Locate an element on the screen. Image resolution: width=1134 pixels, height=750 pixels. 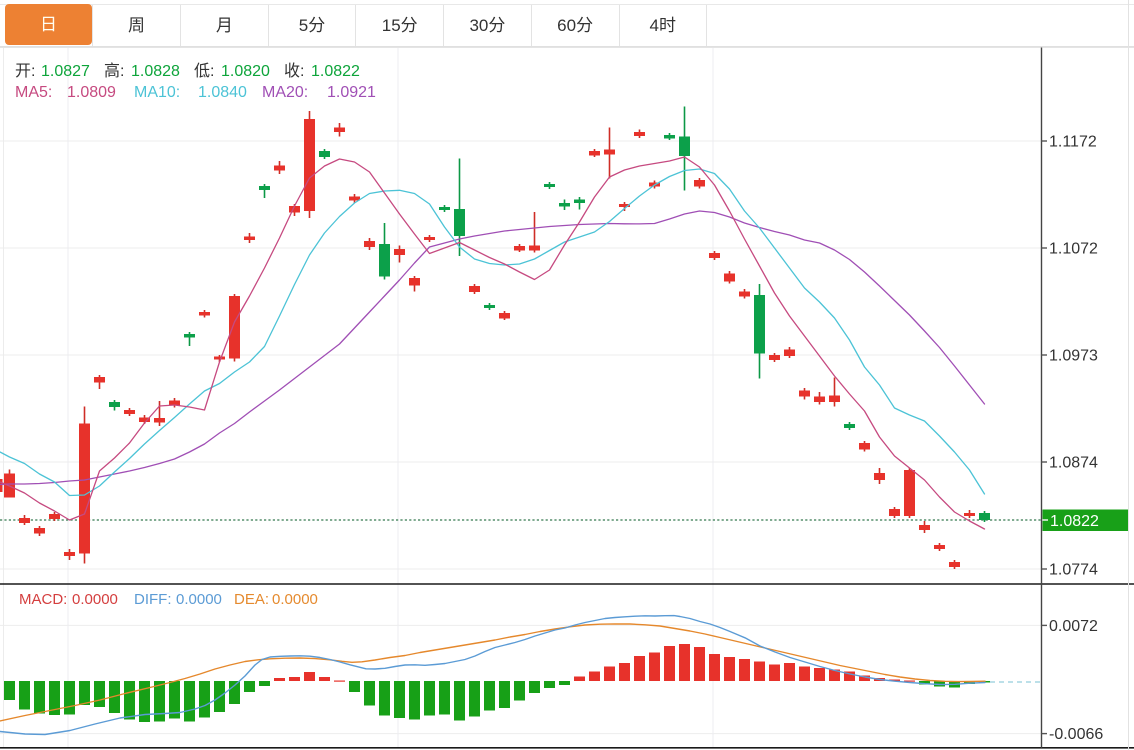
svg-text: 收: is located at coordinates (294, 71).